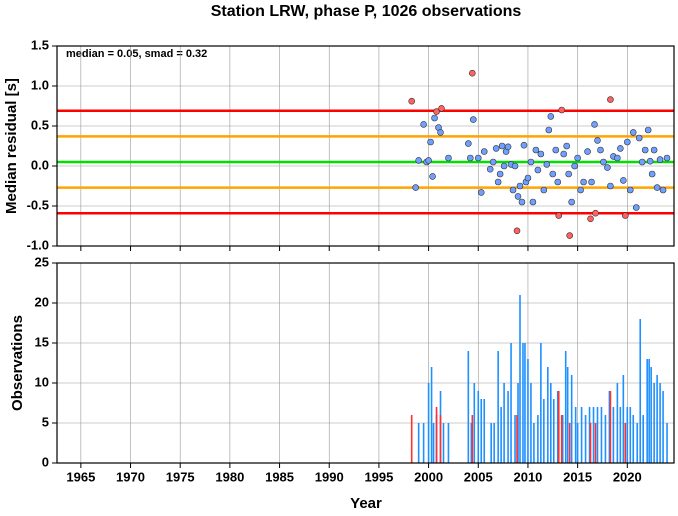 The image size is (678, 516). I want to click on y-tick-label: 0.0, so click(40, 164).